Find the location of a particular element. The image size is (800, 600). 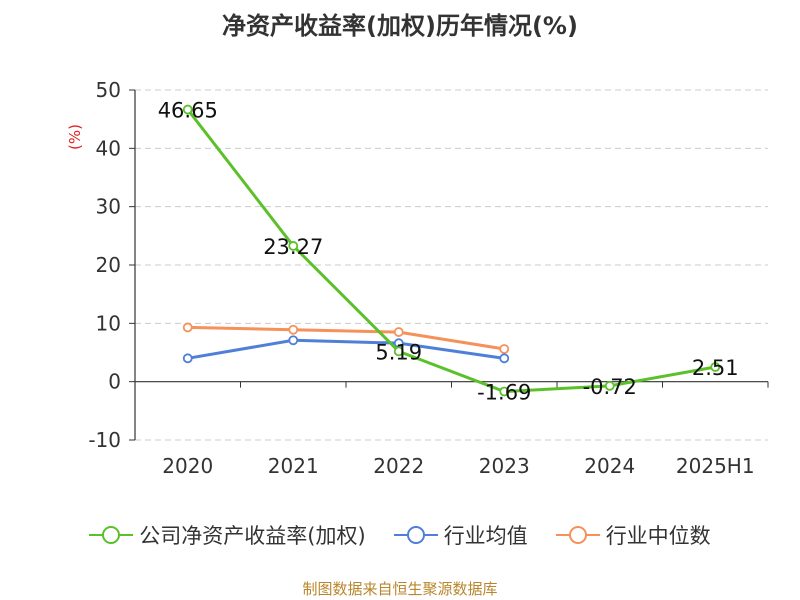

data-label: 2.51 is located at coordinates (715, 368).